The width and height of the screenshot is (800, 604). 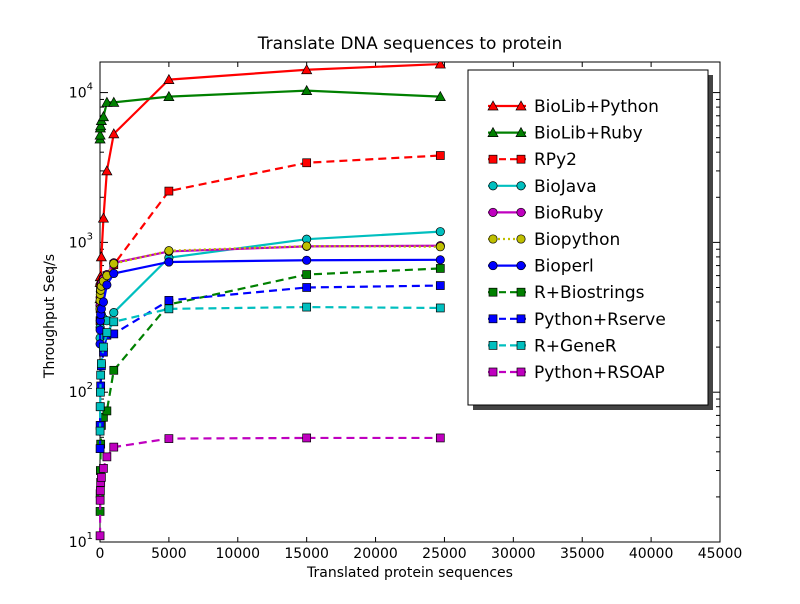 I want to click on y-tick-label: 10², so click(x=81, y=391).